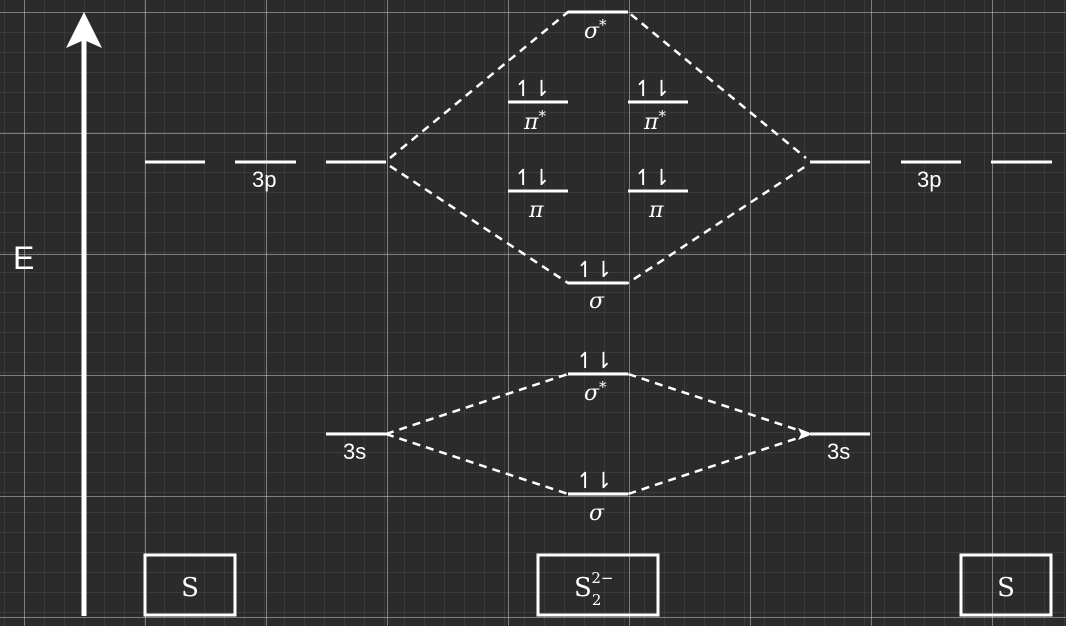 This screenshot has height=626, width=1066. I want to click on mo-sigma-p-label: σ, so click(597, 301).